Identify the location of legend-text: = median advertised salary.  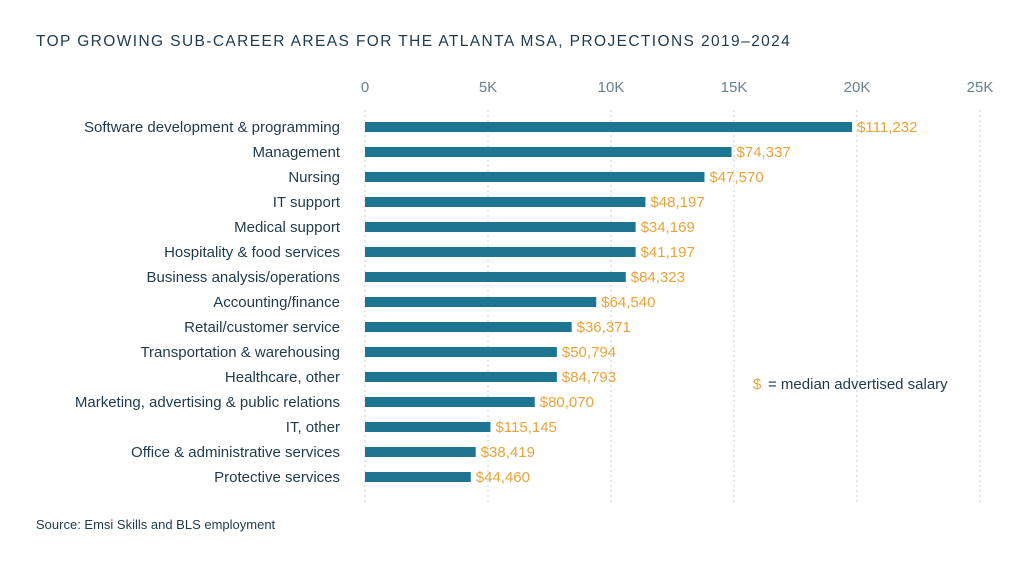
(858, 384).